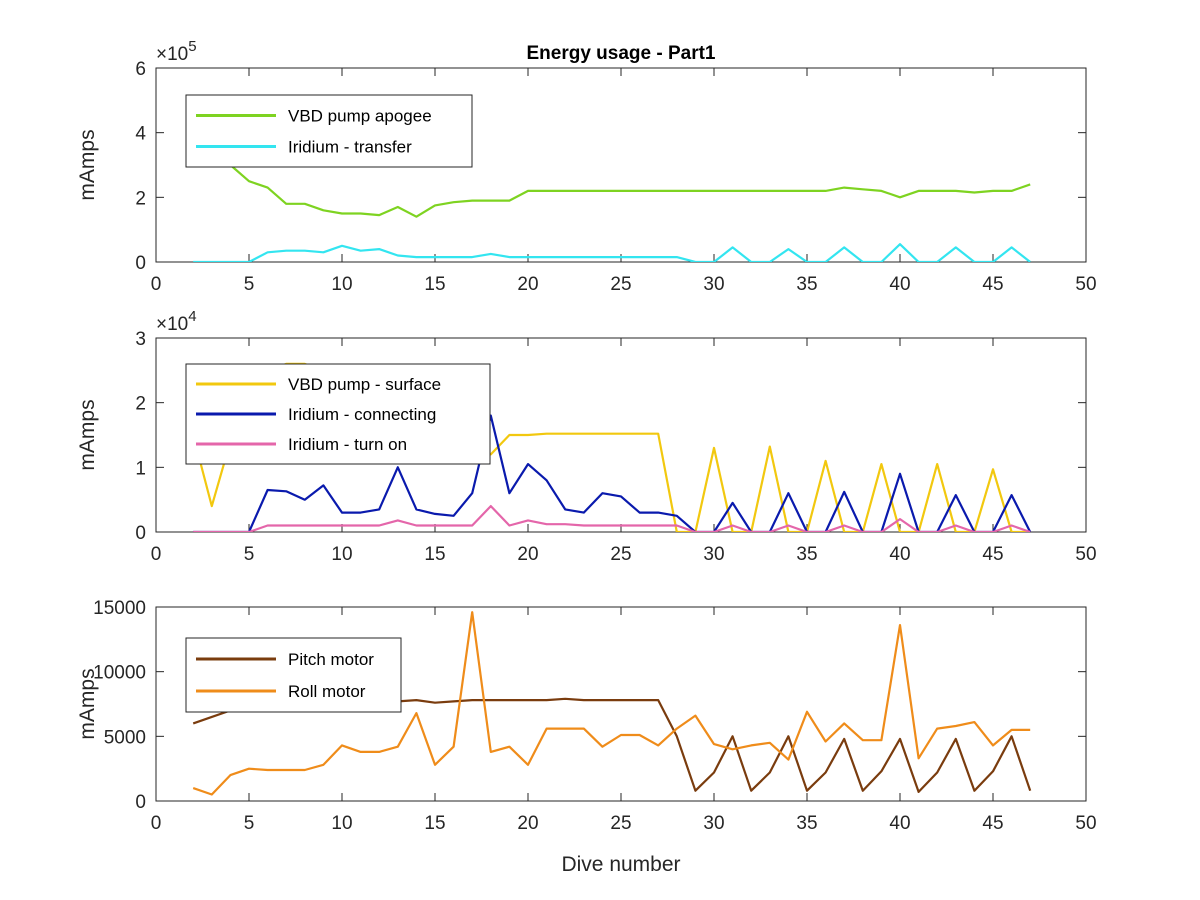  I want to click on y-tick-label: 10000, so click(119, 673).